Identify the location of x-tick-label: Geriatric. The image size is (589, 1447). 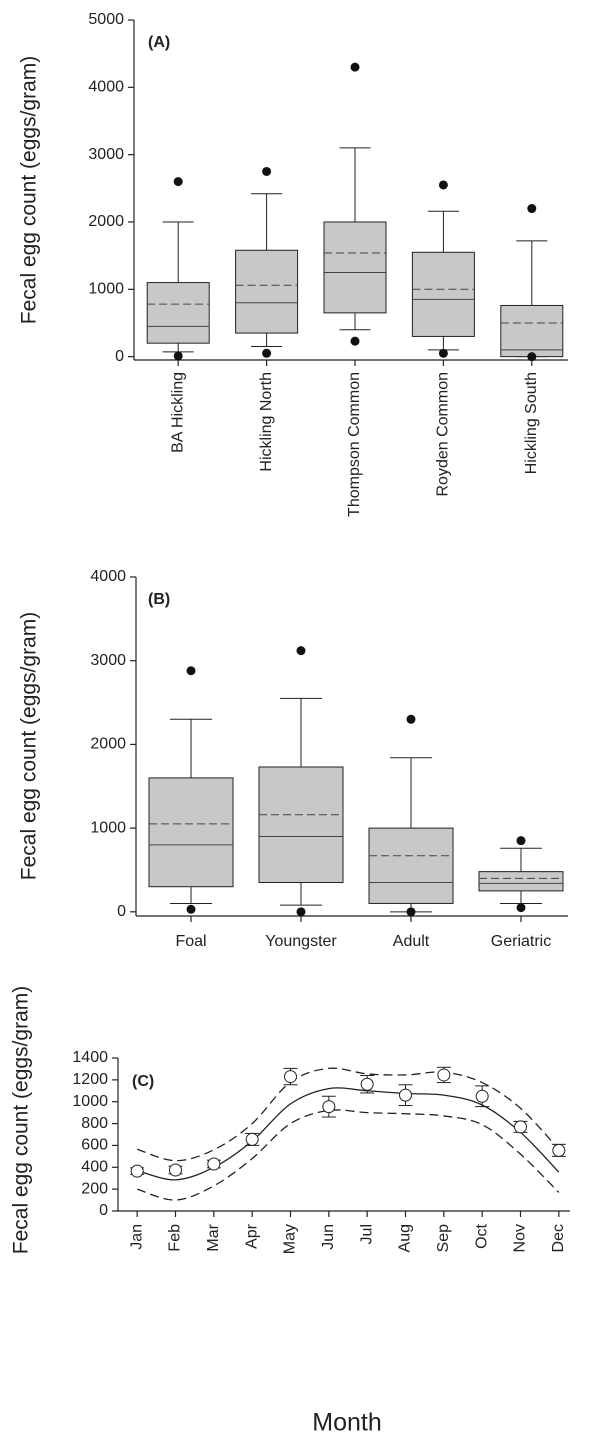
(521, 941).